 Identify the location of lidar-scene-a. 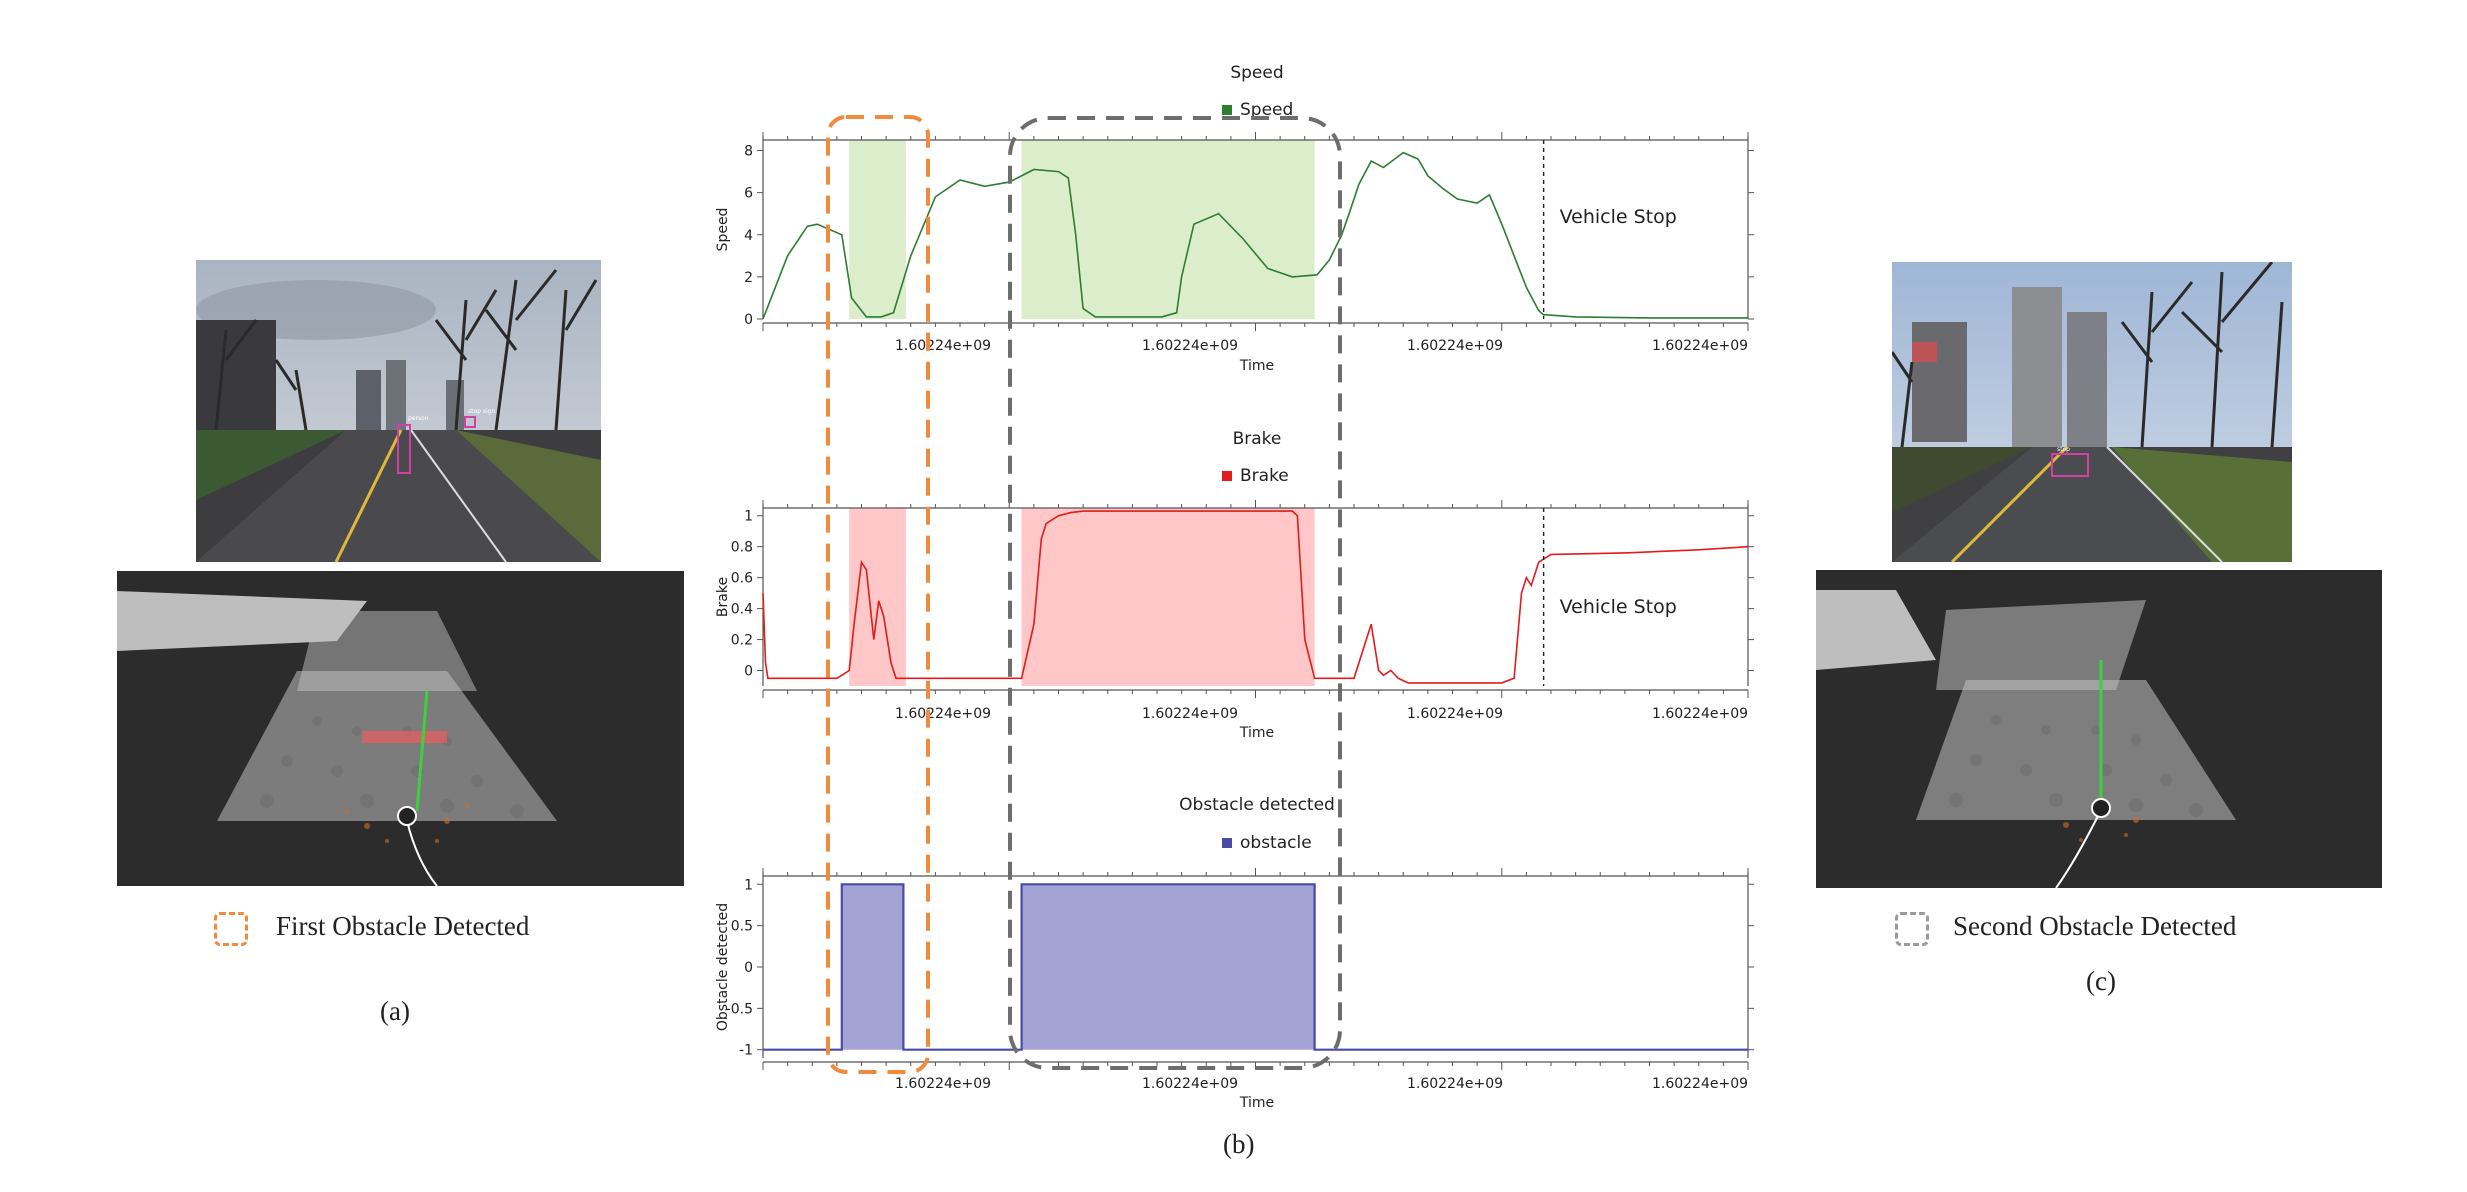
(400, 728).